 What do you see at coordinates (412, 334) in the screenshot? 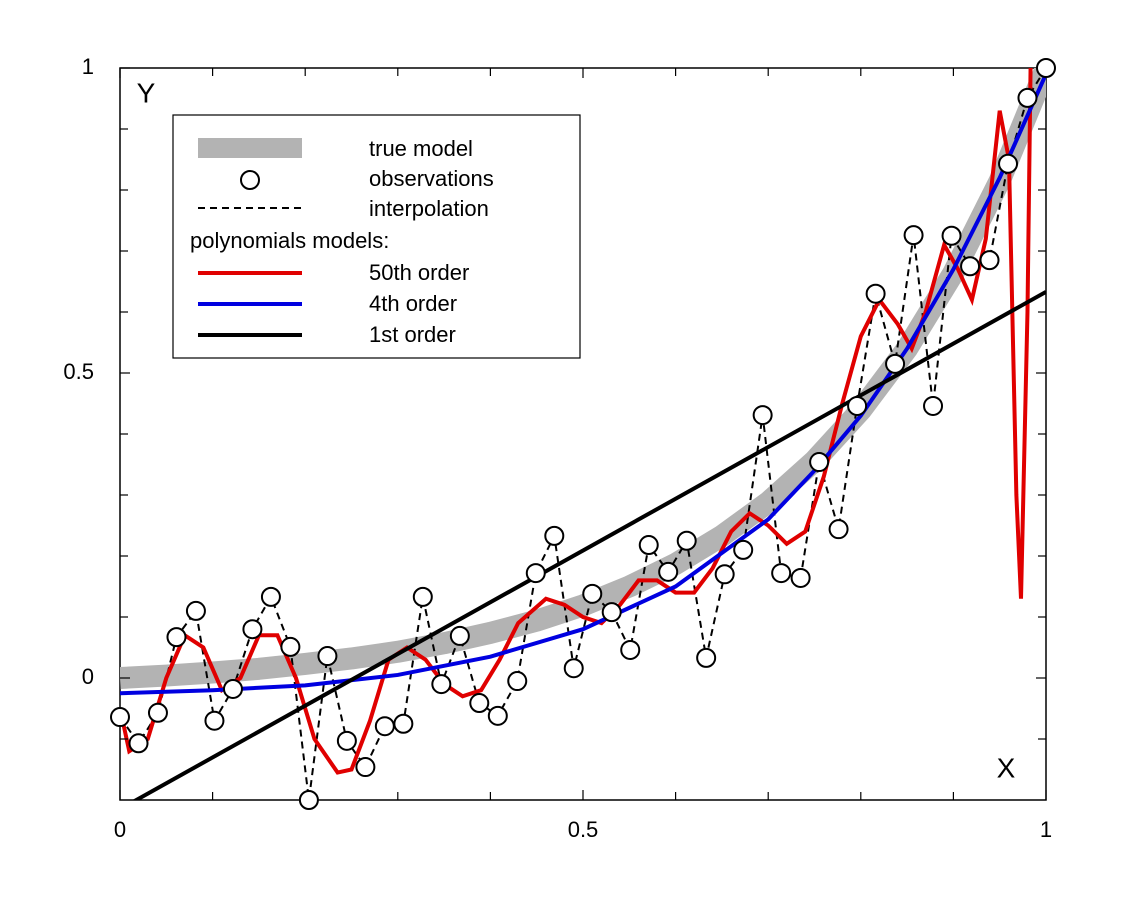
I see `legend-label: 1st order` at bounding box center [412, 334].